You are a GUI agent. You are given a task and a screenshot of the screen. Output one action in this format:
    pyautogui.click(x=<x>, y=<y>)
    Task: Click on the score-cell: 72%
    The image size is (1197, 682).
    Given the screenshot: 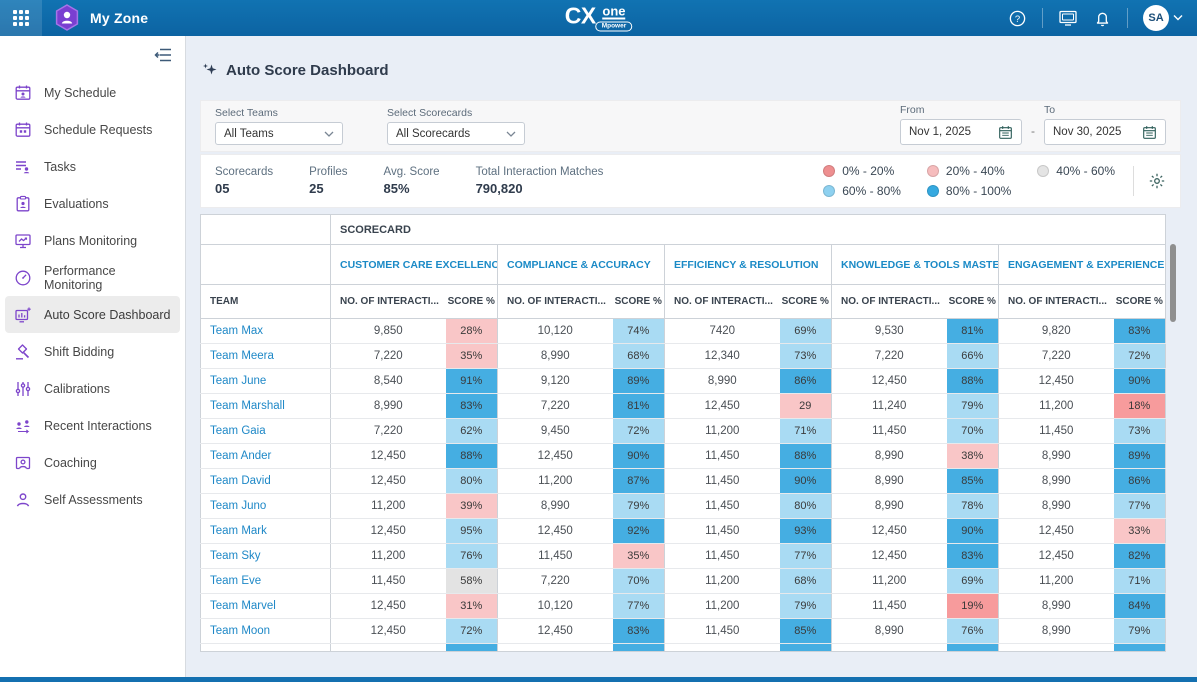 What is the action you would take?
    pyautogui.click(x=471, y=631)
    